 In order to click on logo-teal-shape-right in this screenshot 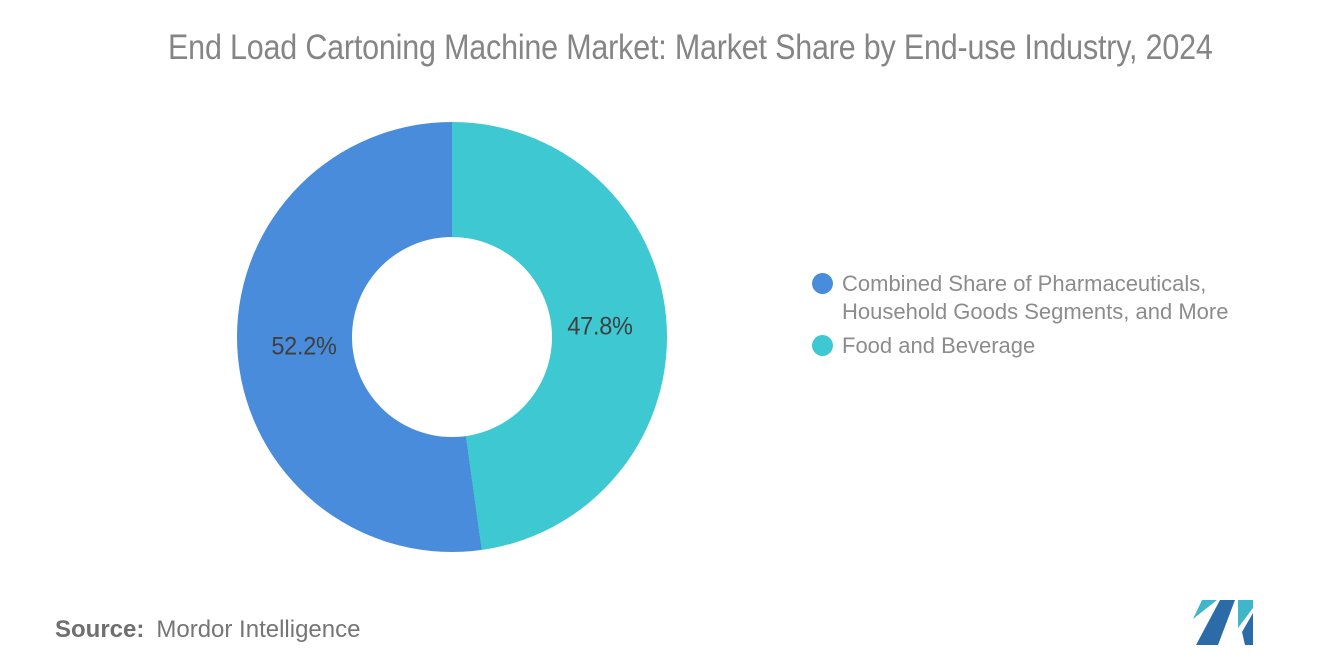, I will do `click(1245, 614)`.